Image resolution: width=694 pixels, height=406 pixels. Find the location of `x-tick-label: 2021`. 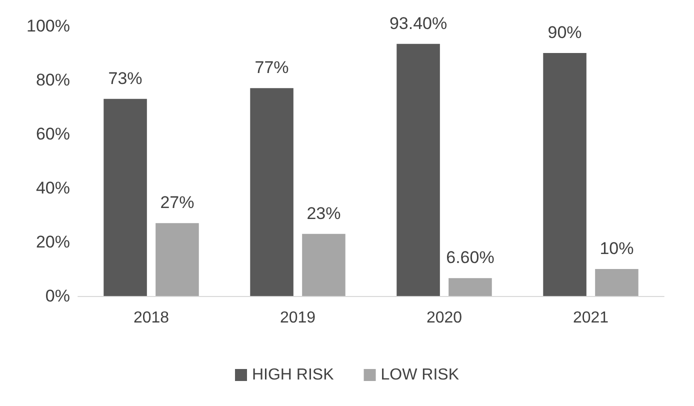

x-tick-label: 2021 is located at coordinates (590, 318).